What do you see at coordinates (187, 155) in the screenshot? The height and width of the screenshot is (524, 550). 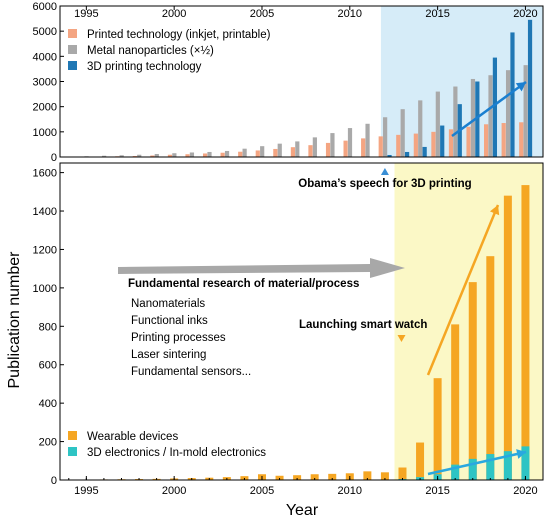 I see `top-bar-printed-2001` at bounding box center [187, 155].